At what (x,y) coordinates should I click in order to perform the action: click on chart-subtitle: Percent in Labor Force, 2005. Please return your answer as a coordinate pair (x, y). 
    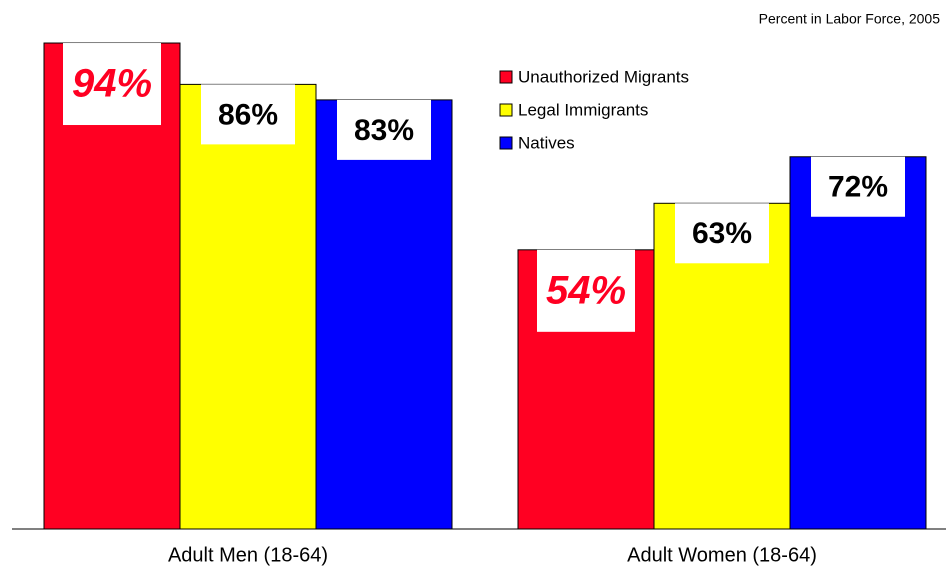
    Looking at the image, I should click on (850, 19).